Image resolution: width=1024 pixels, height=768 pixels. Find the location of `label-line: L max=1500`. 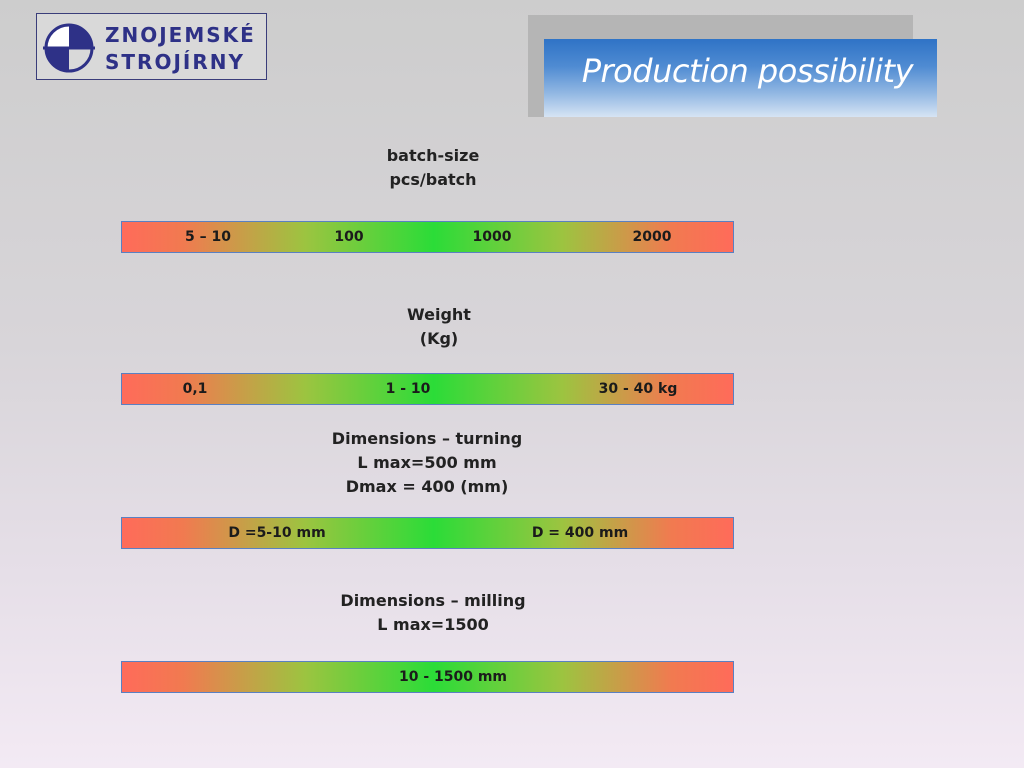

label-line: L max=1500 is located at coordinates (433, 624).